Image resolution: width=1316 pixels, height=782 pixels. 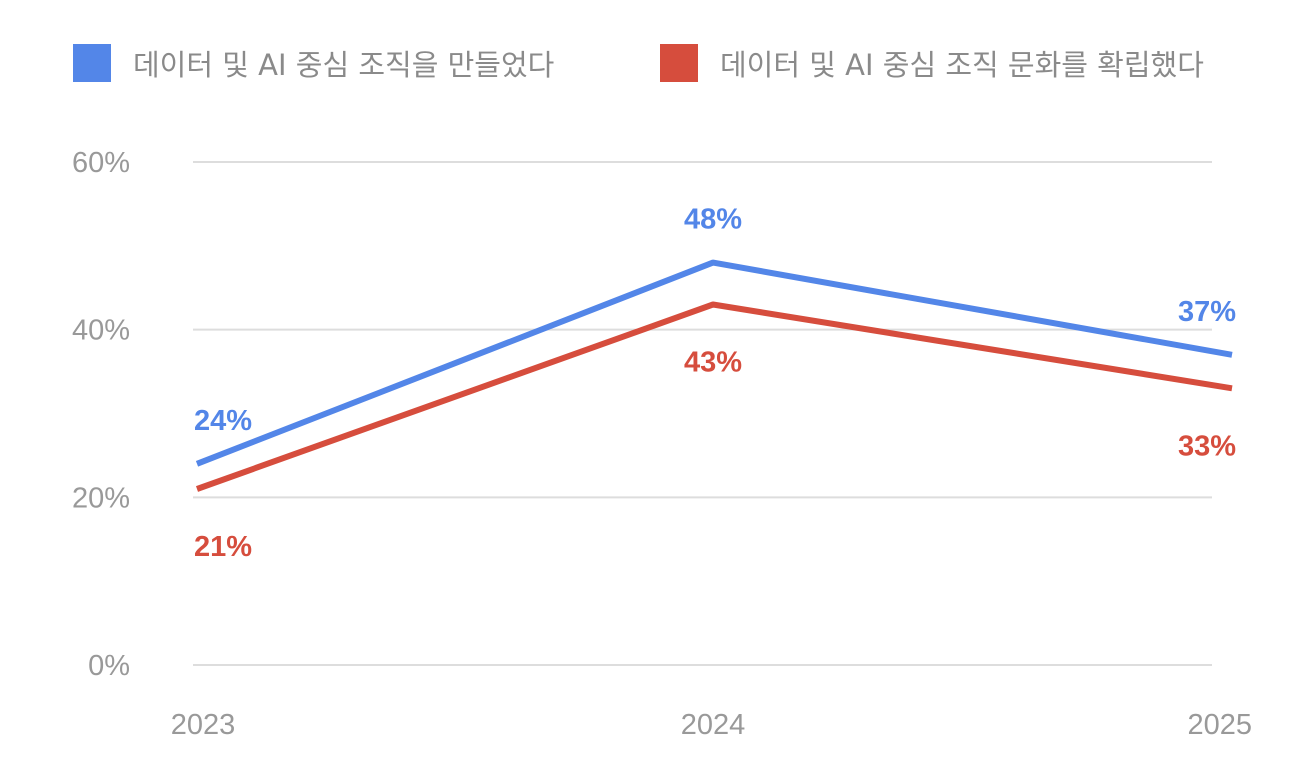 I want to click on legend-label-series-2: 데이터 및 AI 중심 조직 문화를 확립했다, so click(x=962, y=65).